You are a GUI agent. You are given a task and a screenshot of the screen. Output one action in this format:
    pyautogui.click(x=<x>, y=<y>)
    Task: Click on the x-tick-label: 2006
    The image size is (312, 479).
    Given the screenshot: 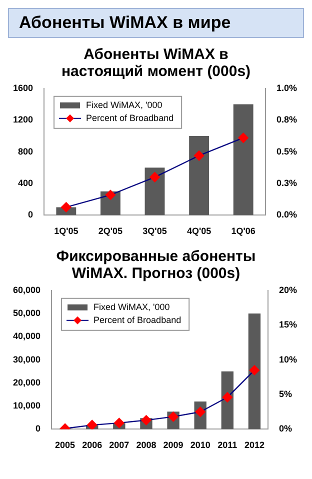 What is the action you would take?
    pyautogui.click(x=92, y=445)
    